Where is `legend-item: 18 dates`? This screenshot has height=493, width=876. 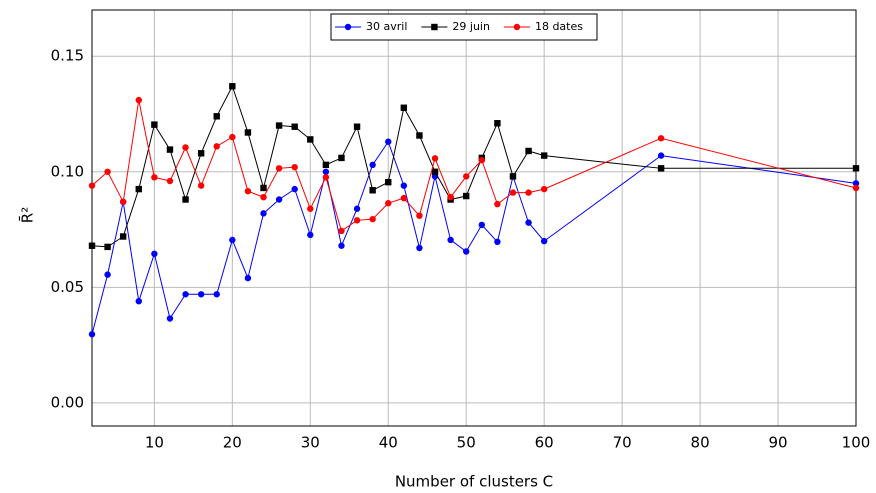 legend-item: 18 dates is located at coordinates (543, 26).